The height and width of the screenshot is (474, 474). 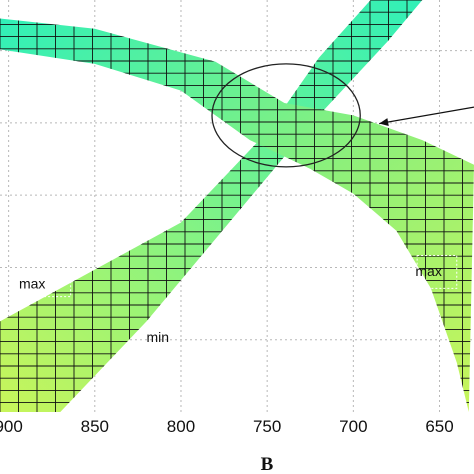 I want to click on x-tick-label: 850, so click(x=95, y=426).